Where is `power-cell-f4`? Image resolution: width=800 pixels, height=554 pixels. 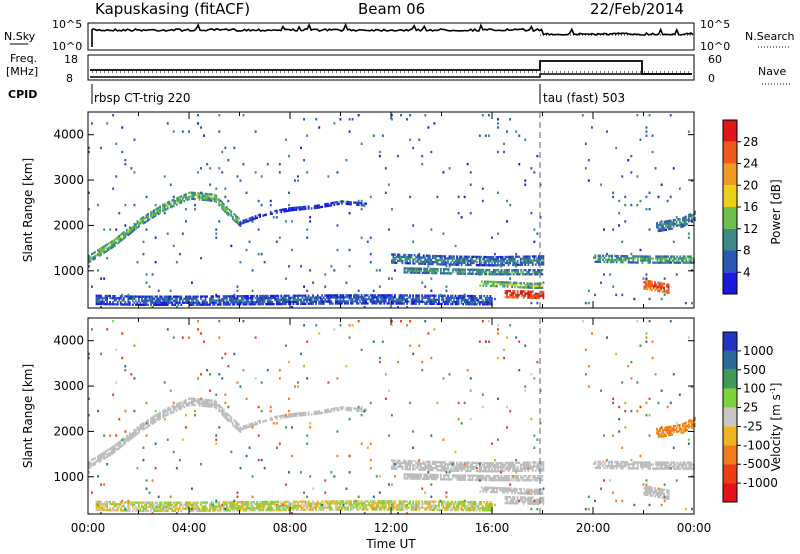 power-cell-f4 is located at coordinates (530, 287).